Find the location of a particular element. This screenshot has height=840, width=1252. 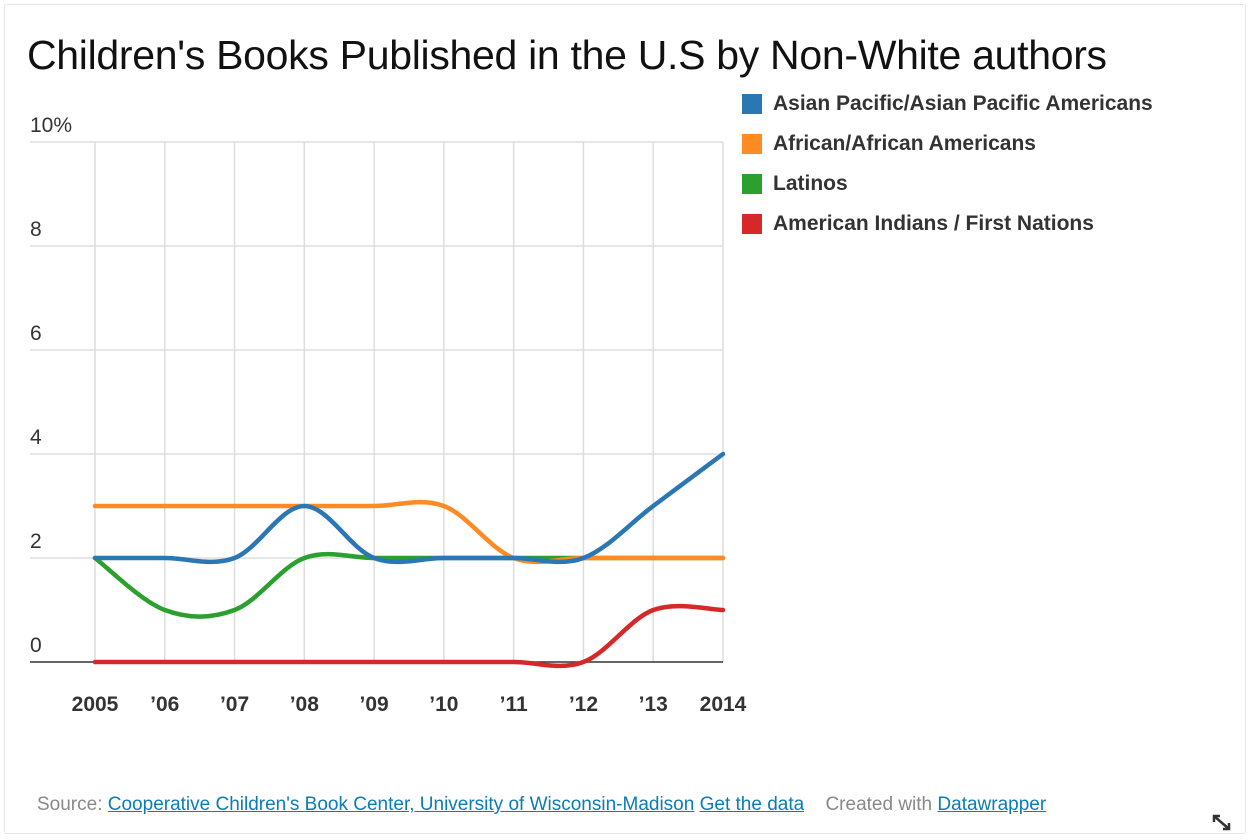

x-tick-label: ’11 is located at coordinates (514, 704).